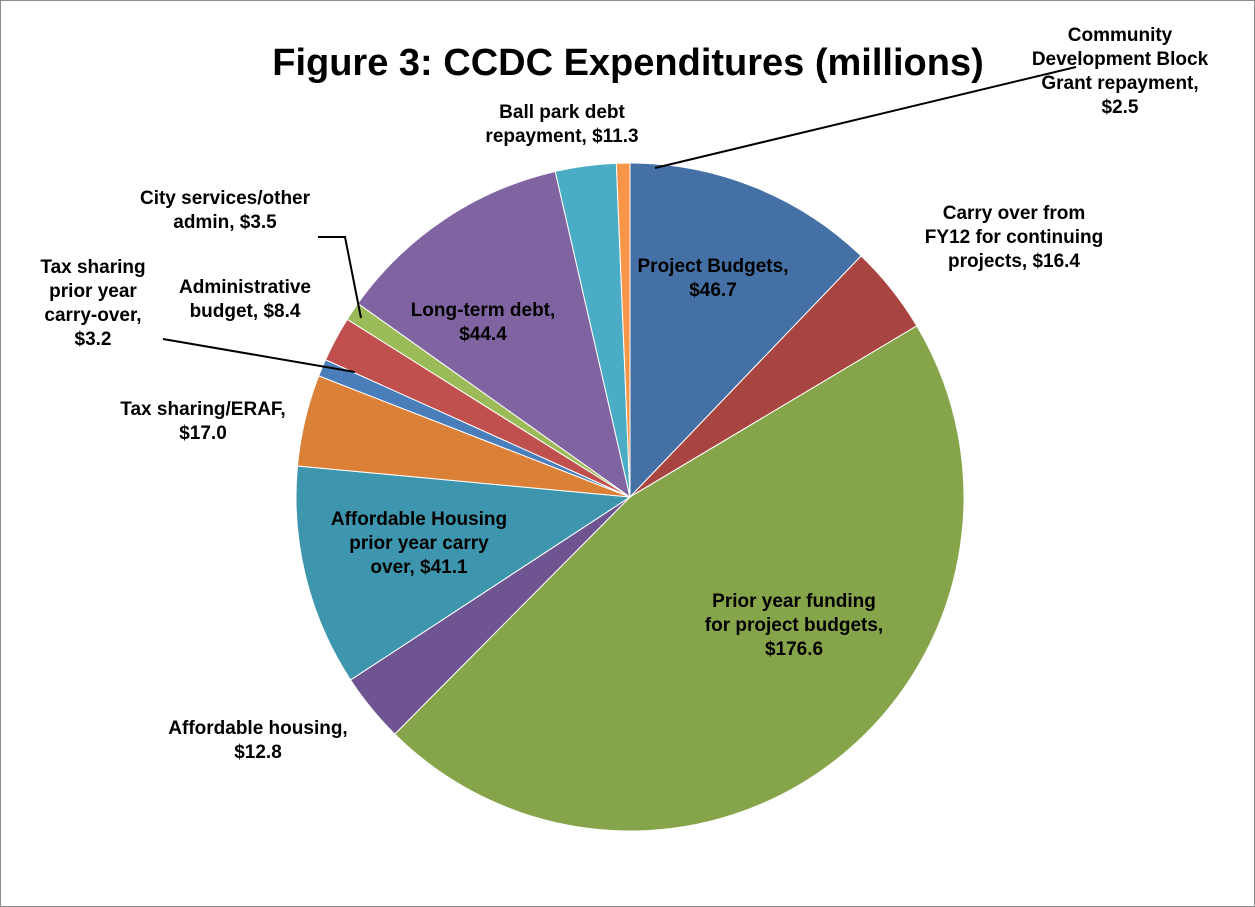 This screenshot has height=907, width=1255. What do you see at coordinates (623, 330) in the screenshot?
I see `slice-community-development-block-grant-repayment` at bounding box center [623, 330].